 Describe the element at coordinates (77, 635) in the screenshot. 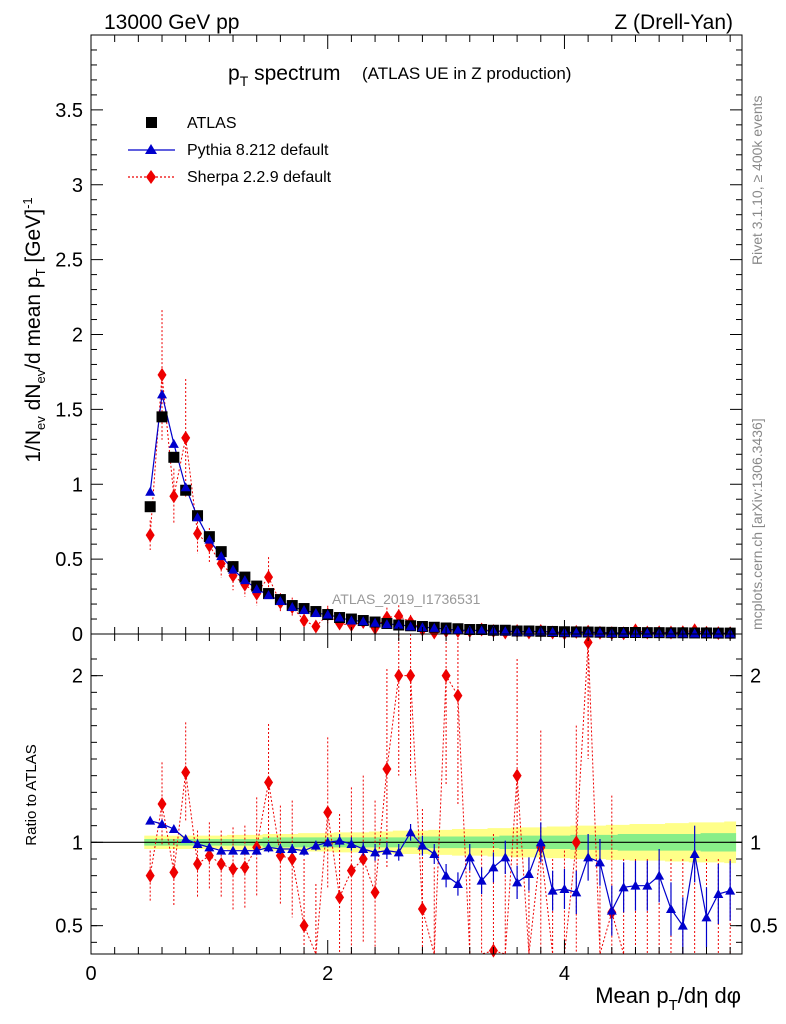

I see `y-tick-label: 0` at that location.